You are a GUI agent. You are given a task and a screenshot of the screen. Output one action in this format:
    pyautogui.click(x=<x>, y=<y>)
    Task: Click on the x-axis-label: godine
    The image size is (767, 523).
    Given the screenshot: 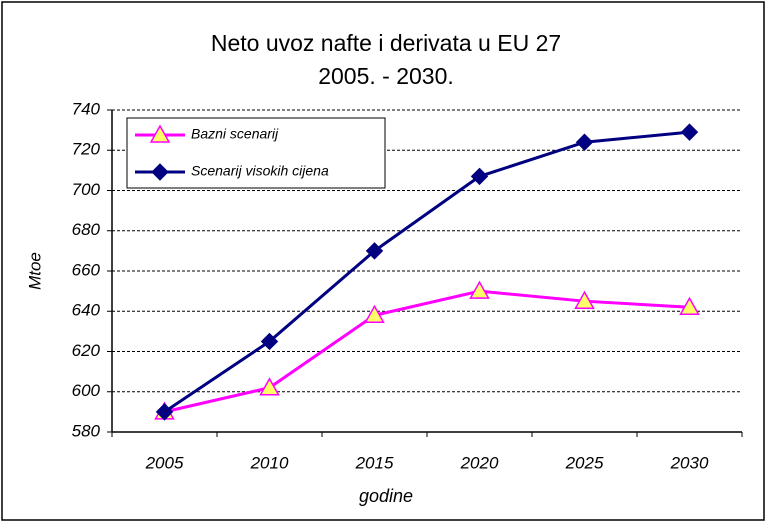 What is the action you would take?
    pyautogui.click(x=386, y=496)
    